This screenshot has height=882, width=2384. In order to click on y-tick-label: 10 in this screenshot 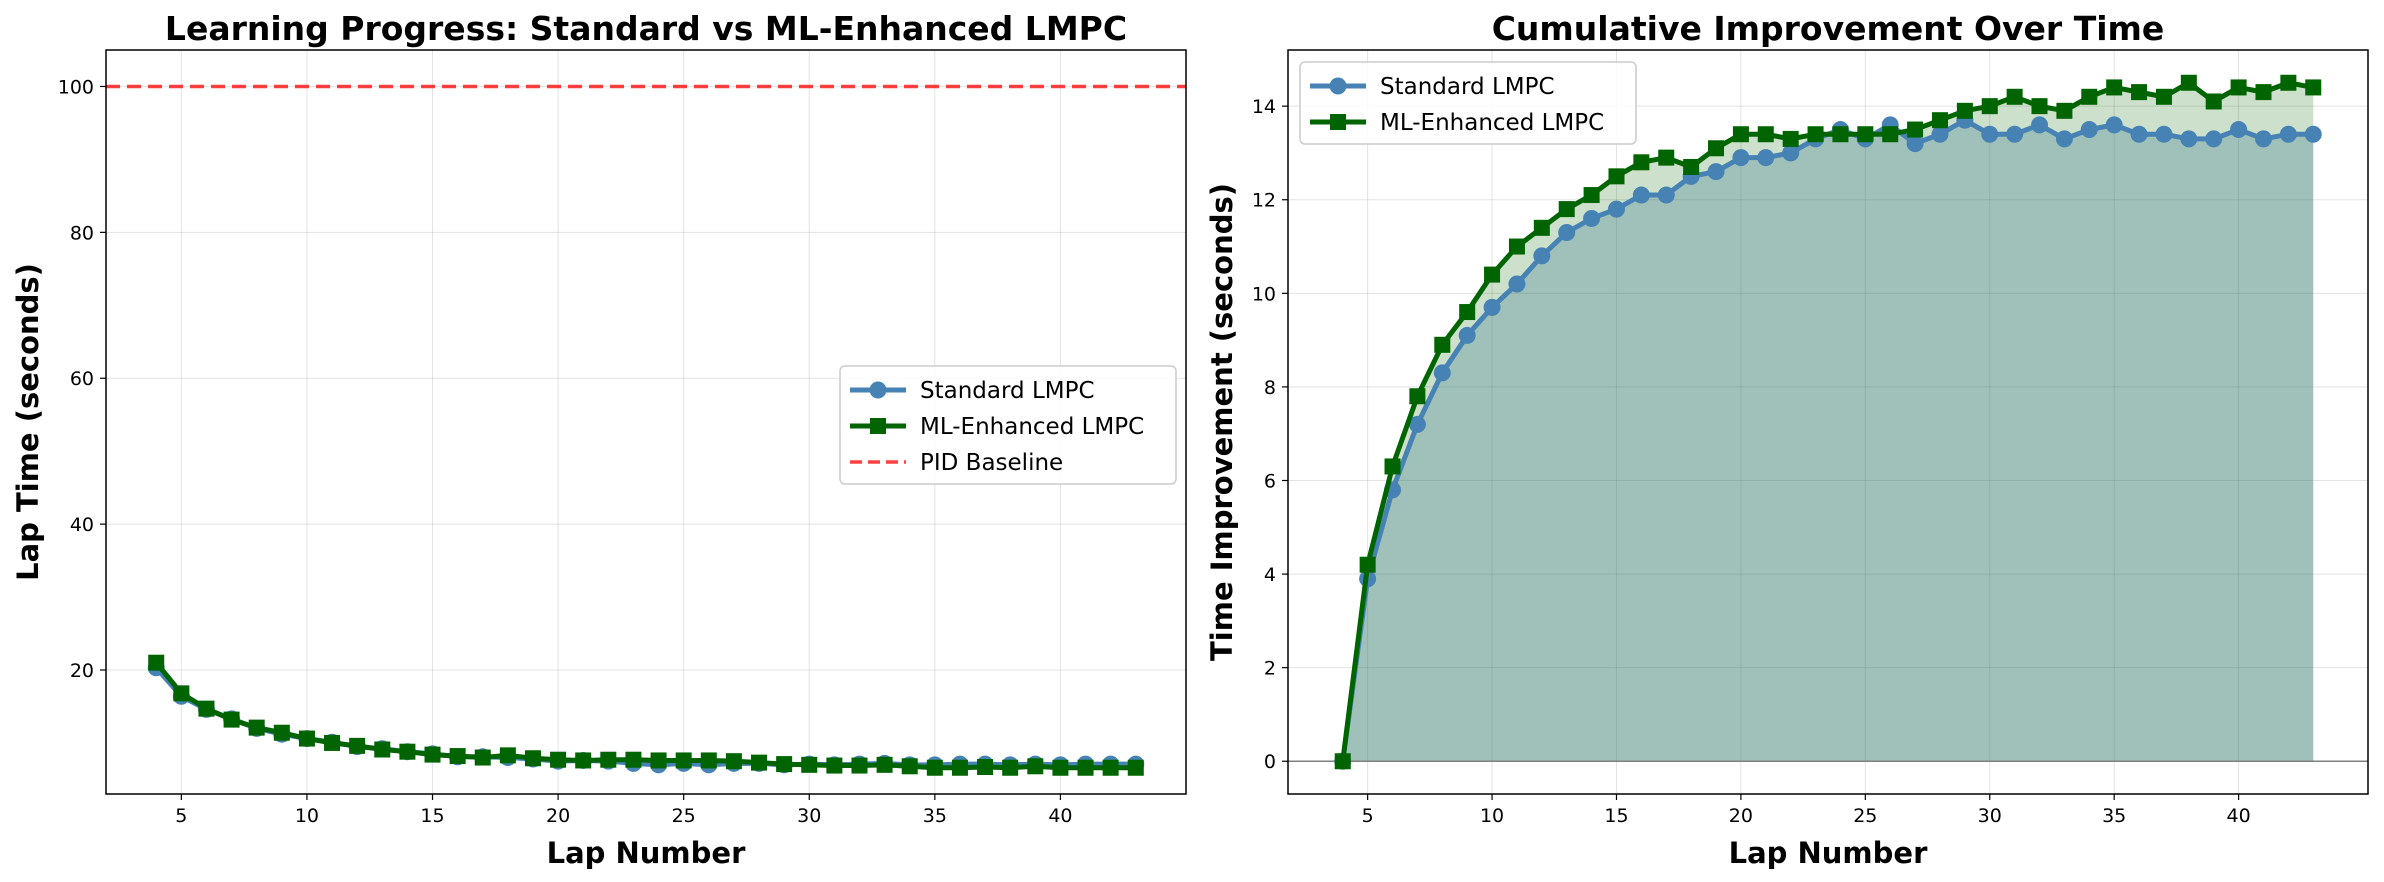, I will do `click(1264, 294)`.